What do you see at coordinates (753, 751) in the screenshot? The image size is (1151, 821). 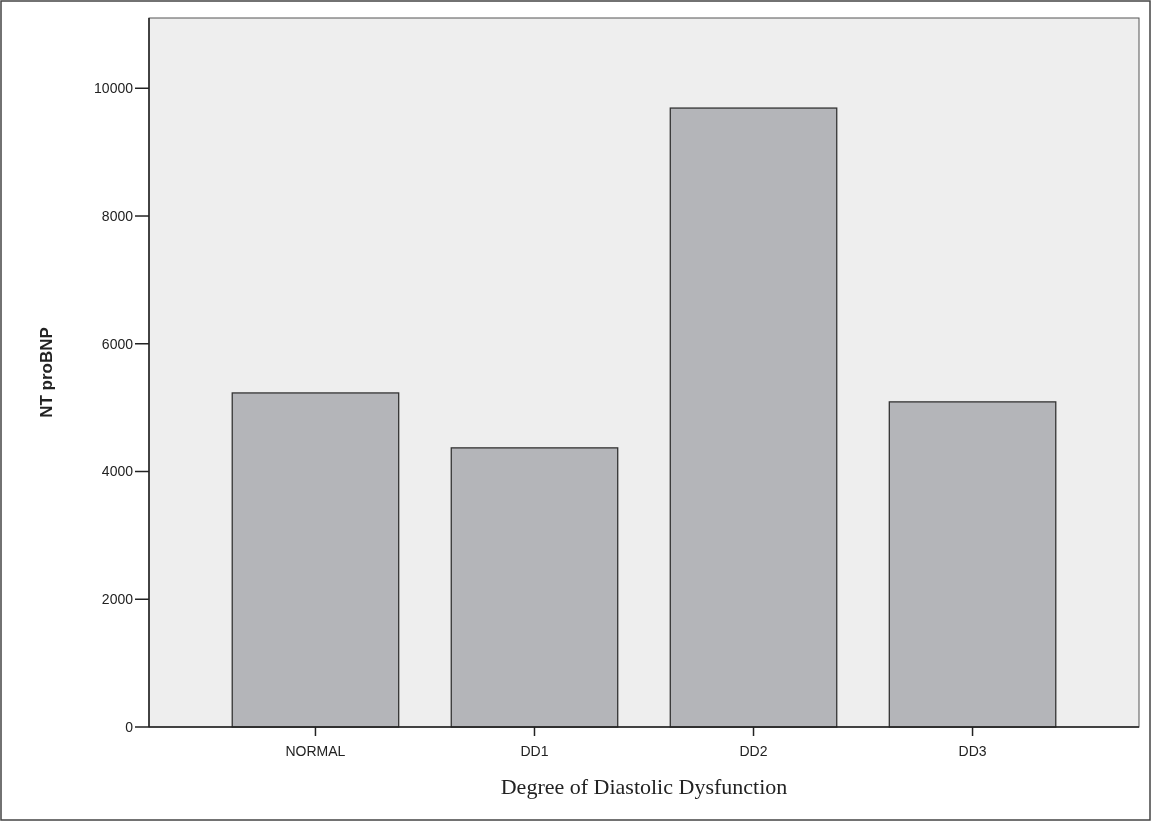 I see `x-tick-label: DD2` at bounding box center [753, 751].